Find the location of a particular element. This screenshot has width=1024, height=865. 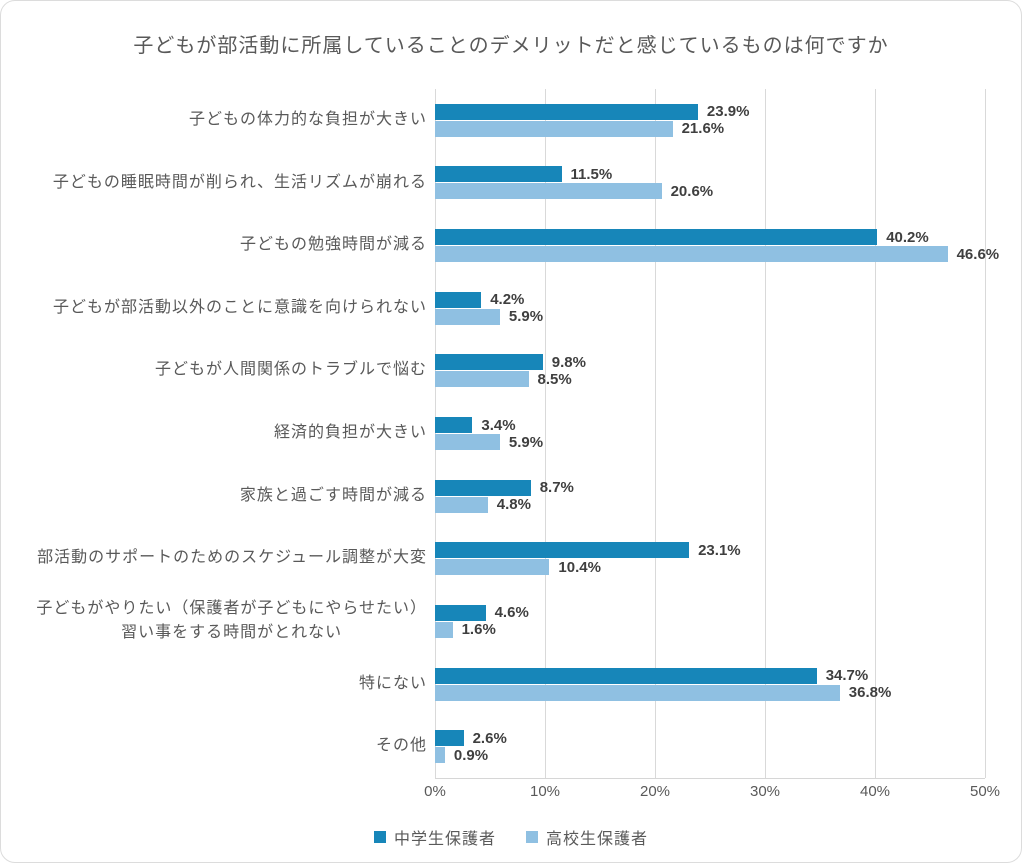

value-label: 2.6% is located at coordinates (489, 738).